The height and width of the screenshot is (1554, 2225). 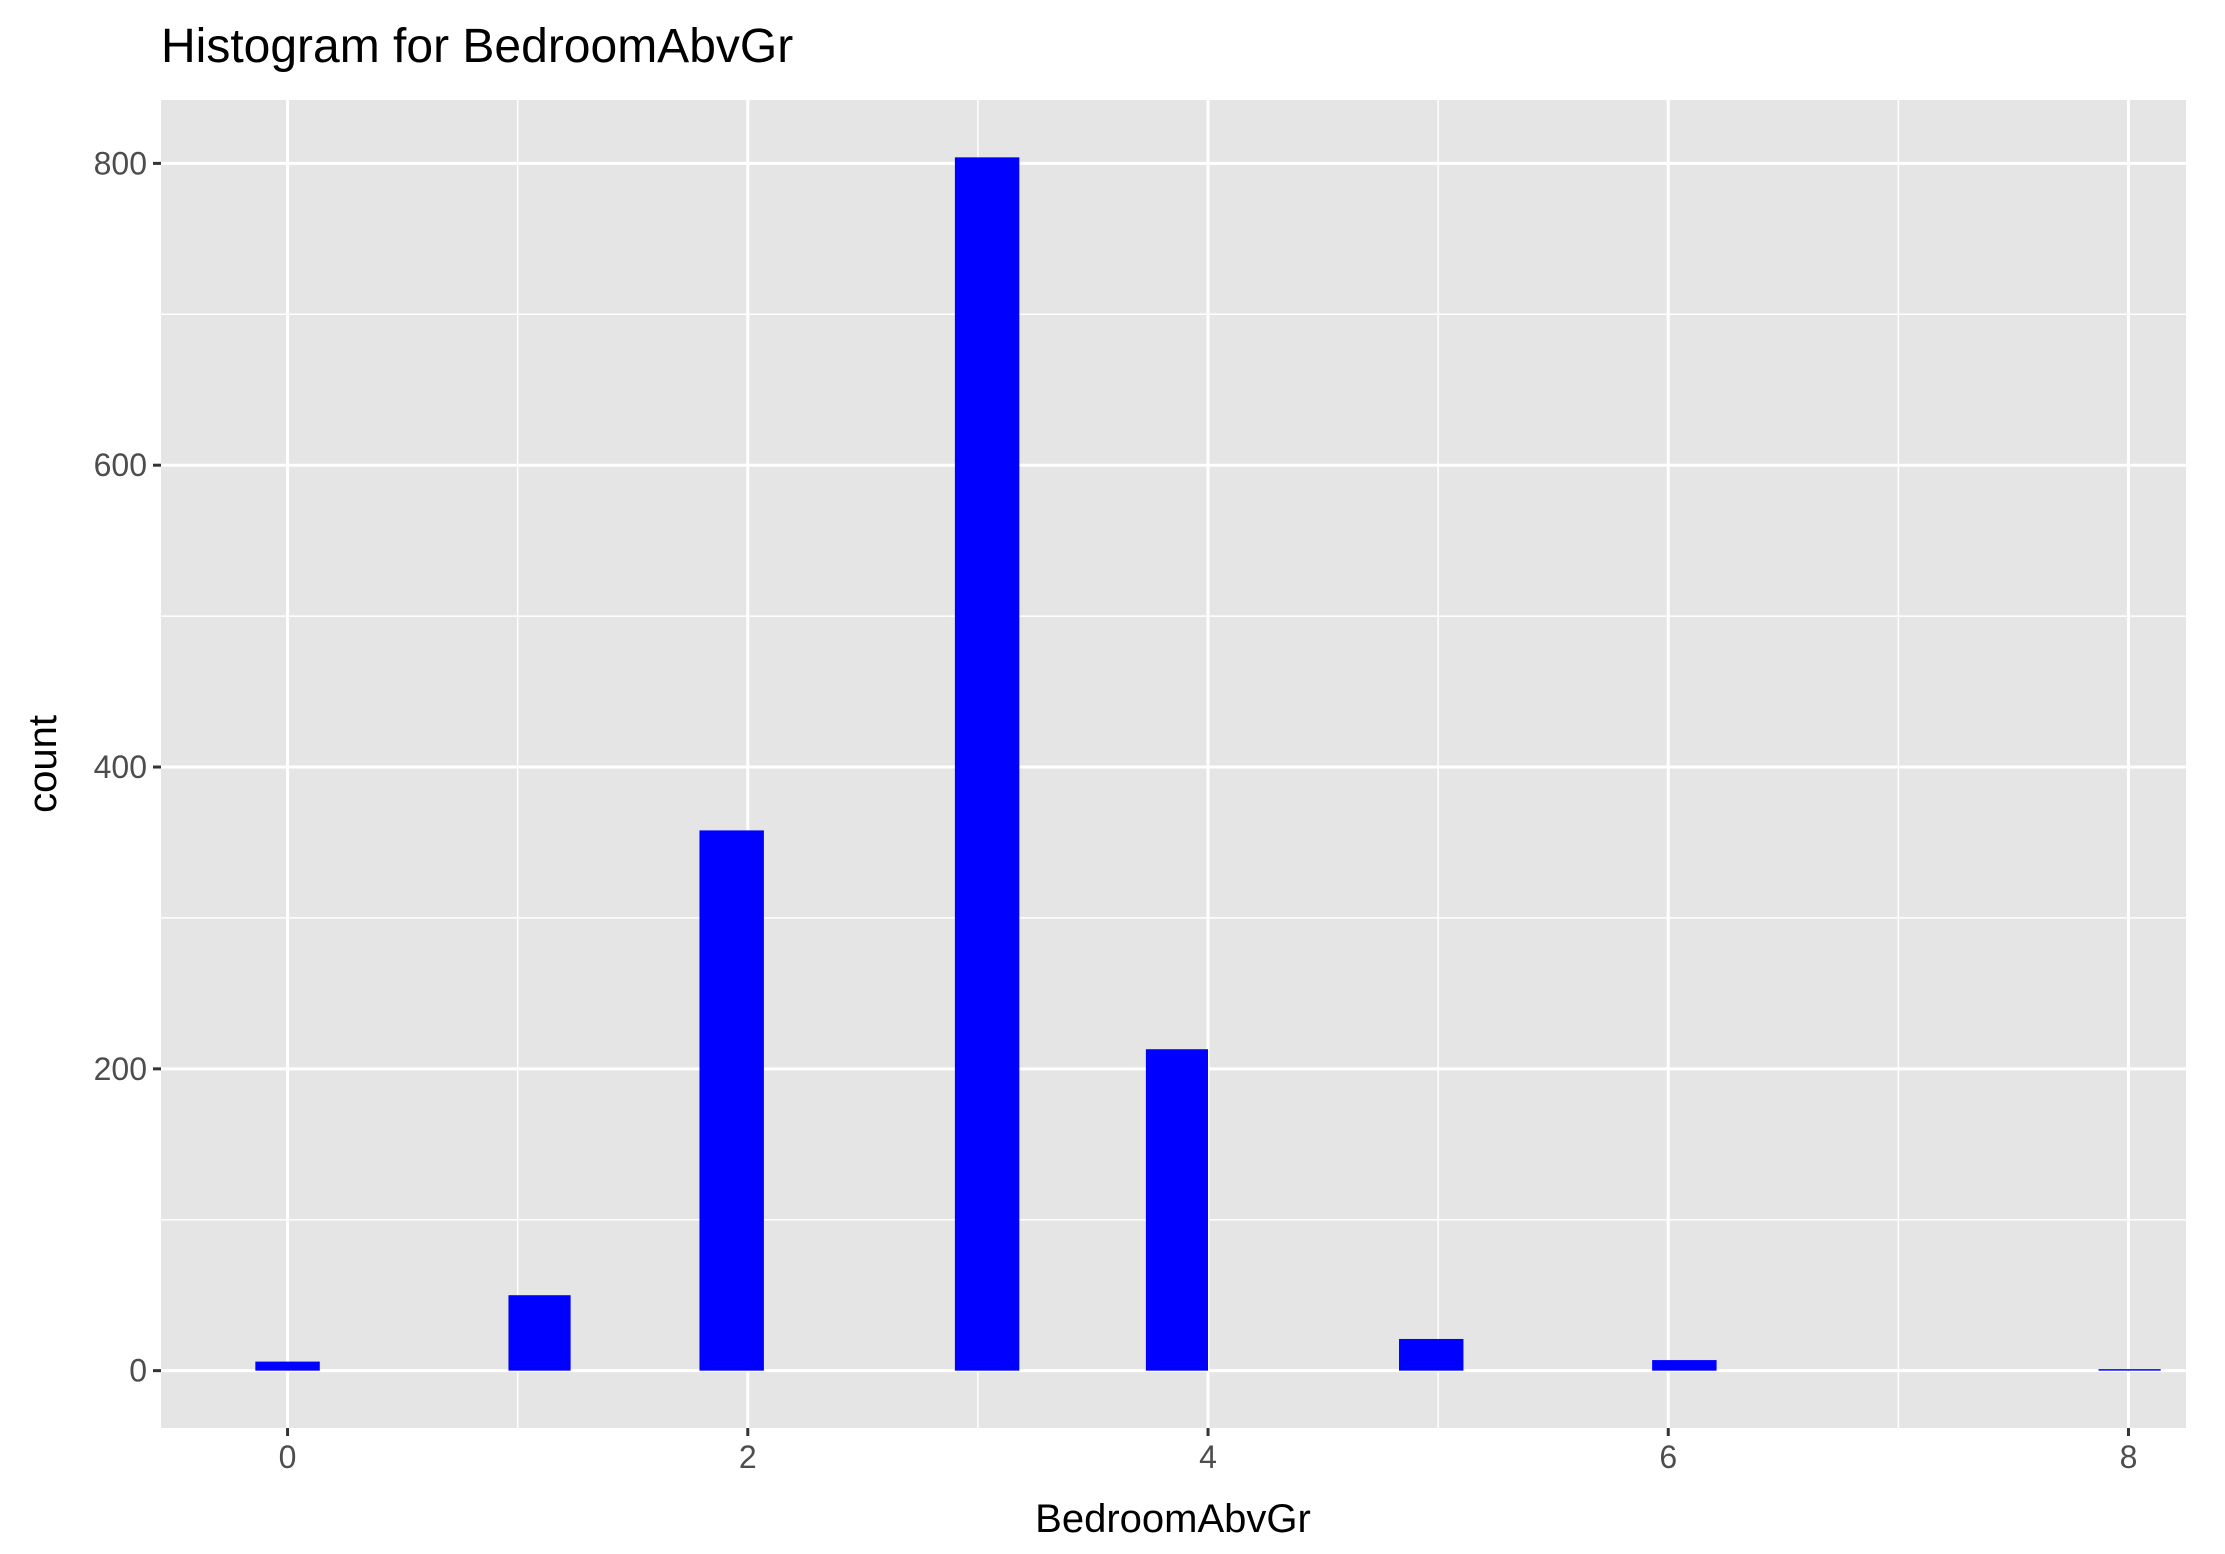 I want to click on y-axis: 0 200 400 600 800, so click(x=127, y=767).